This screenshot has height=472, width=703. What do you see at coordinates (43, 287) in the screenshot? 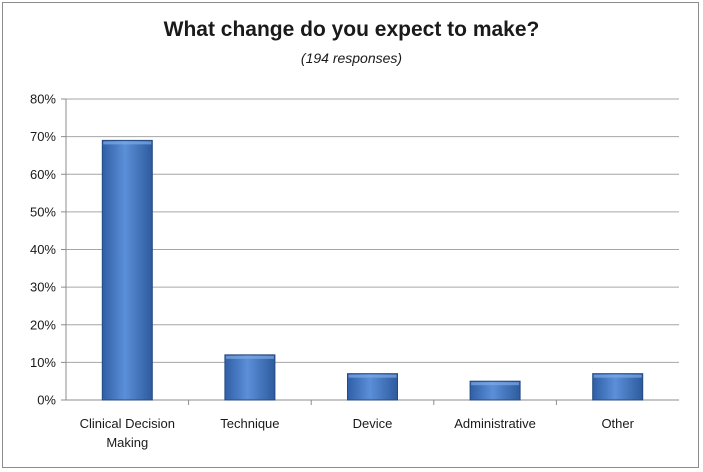
I see `y-tick-label: 30%` at bounding box center [43, 287].